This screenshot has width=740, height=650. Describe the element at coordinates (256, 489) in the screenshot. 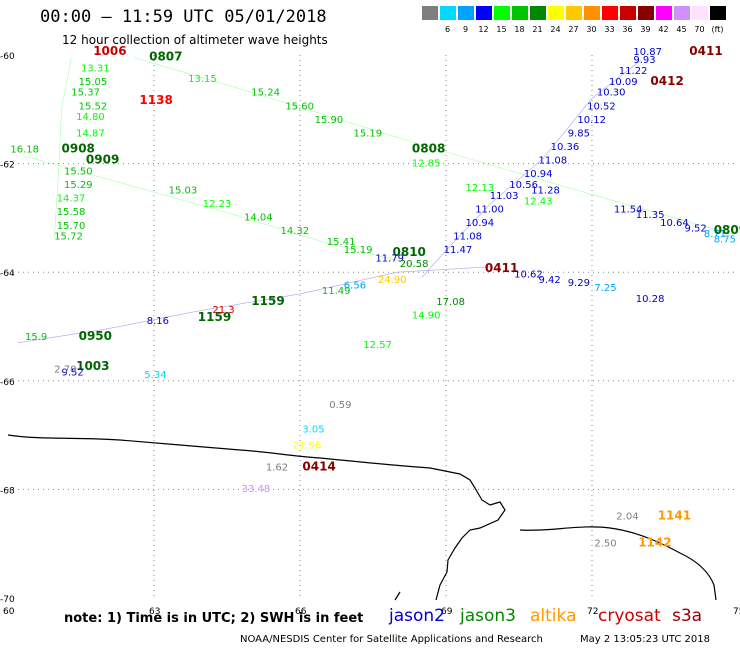

I see `wave-height-value: 33.48` at that location.